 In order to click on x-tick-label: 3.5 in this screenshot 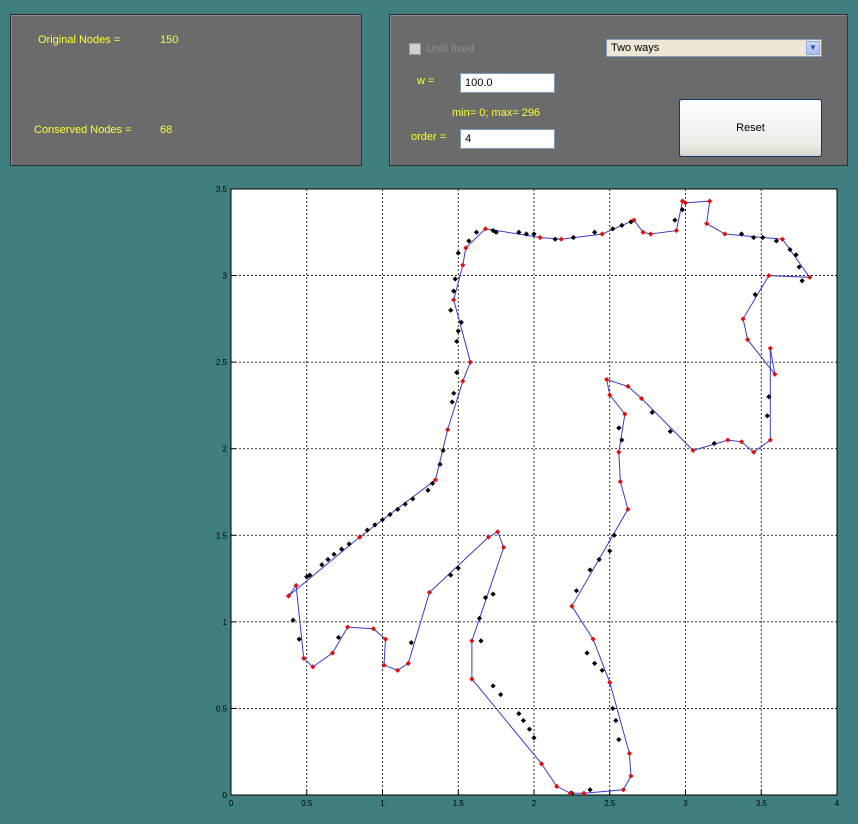, I will do `click(762, 803)`.